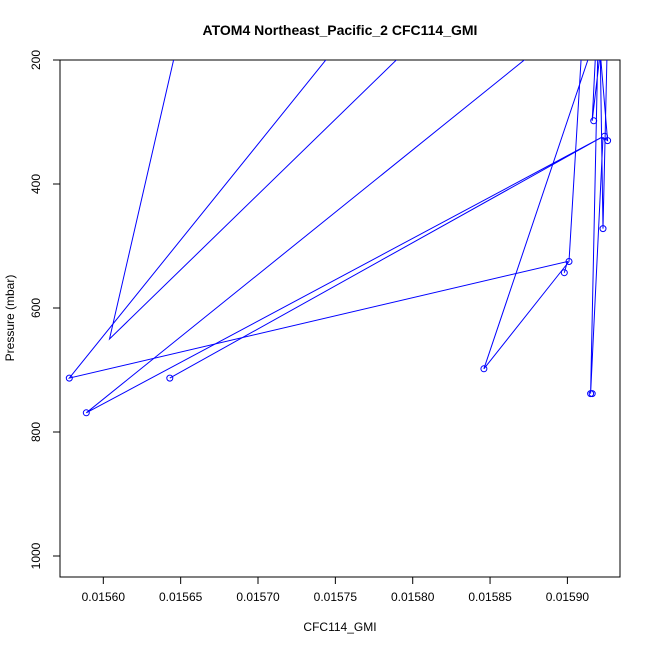  I want to click on x-tick-label: 0.01580, so click(413, 597).